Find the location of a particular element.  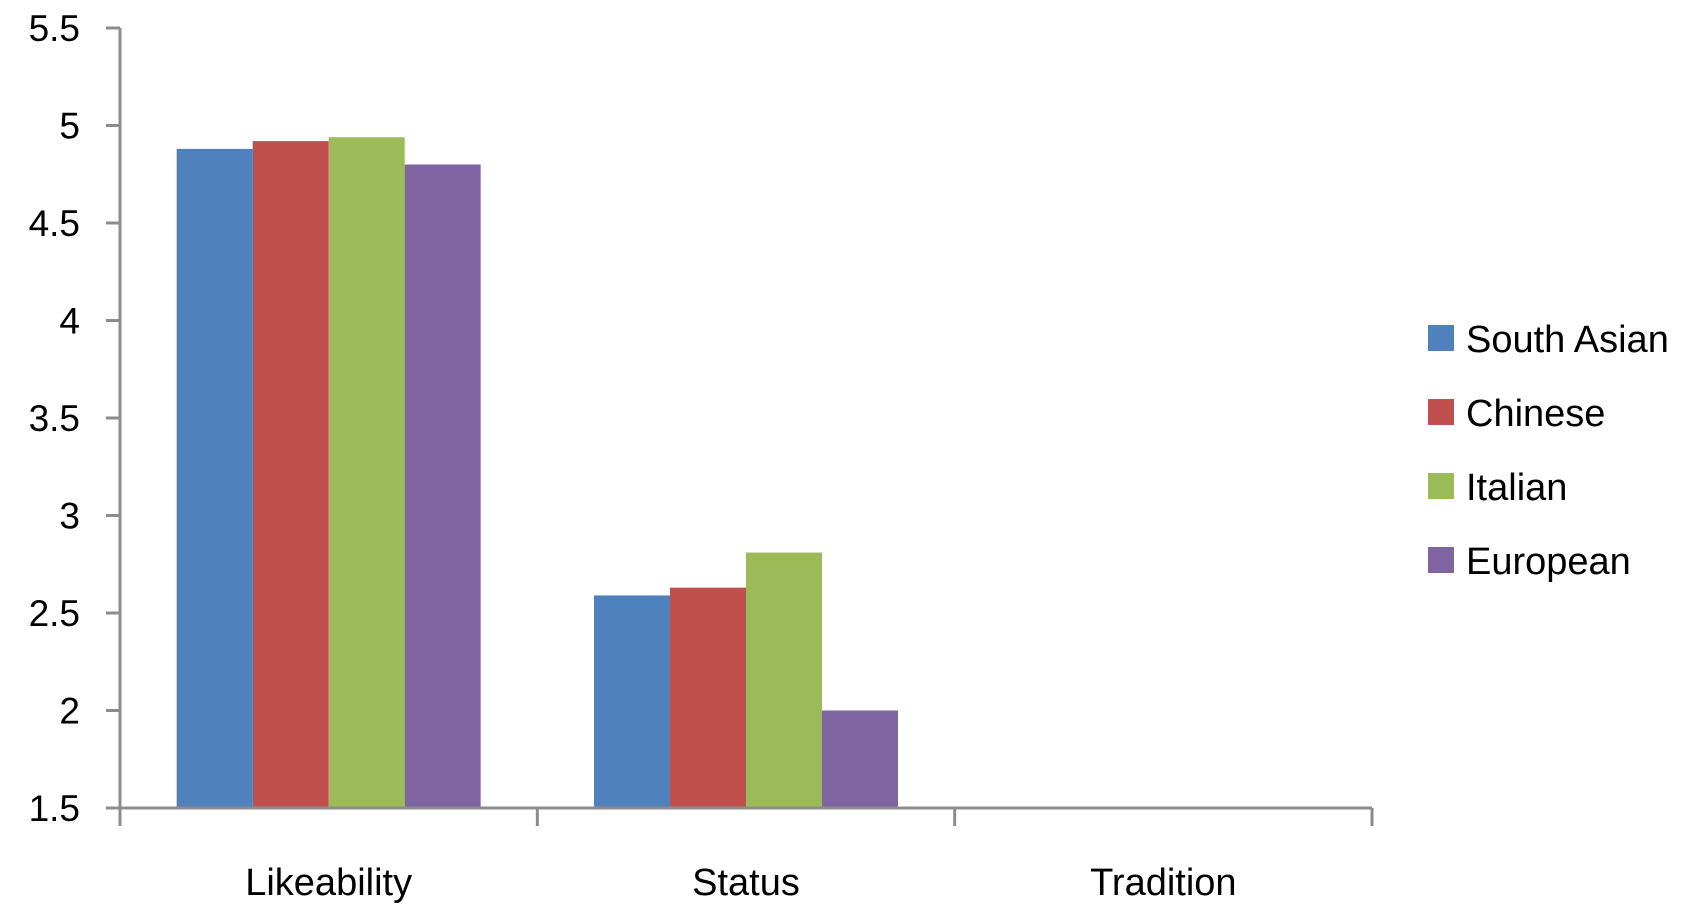

legend-label: Chinese is located at coordinates (1535, 414).